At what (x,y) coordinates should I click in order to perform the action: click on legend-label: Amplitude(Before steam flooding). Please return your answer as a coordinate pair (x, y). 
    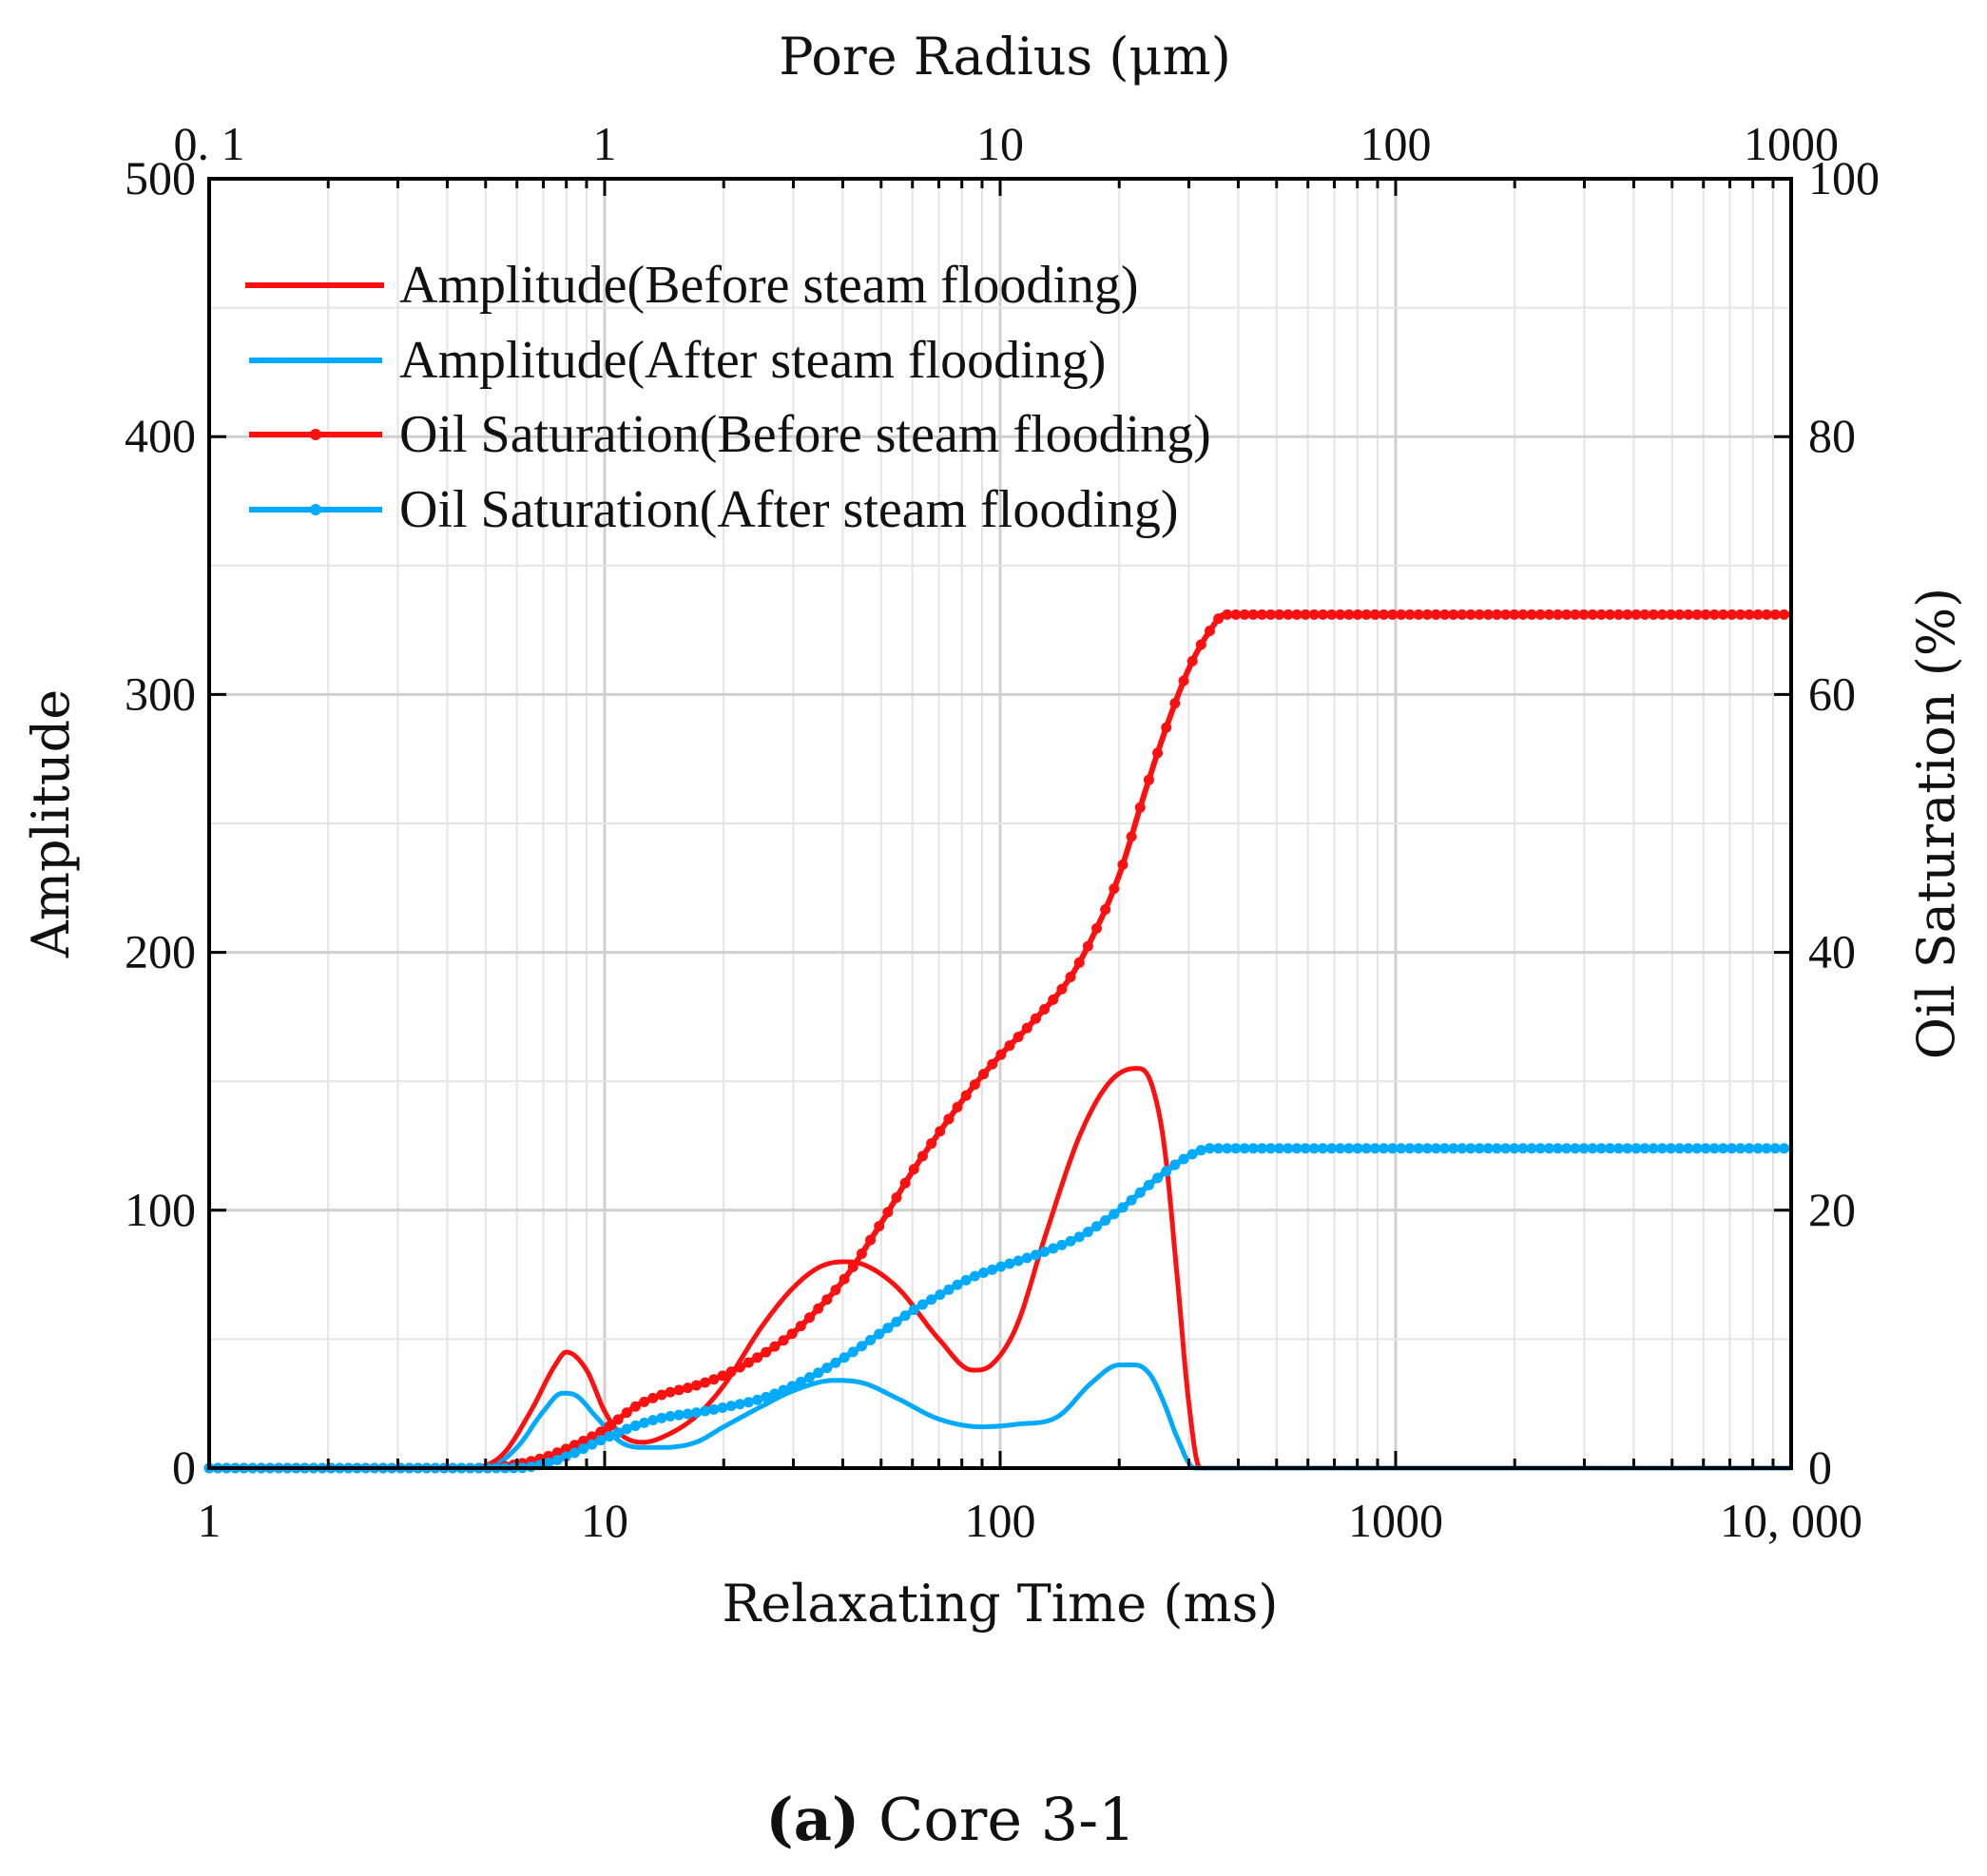
    Looking at the image, I should click on (769, 285).